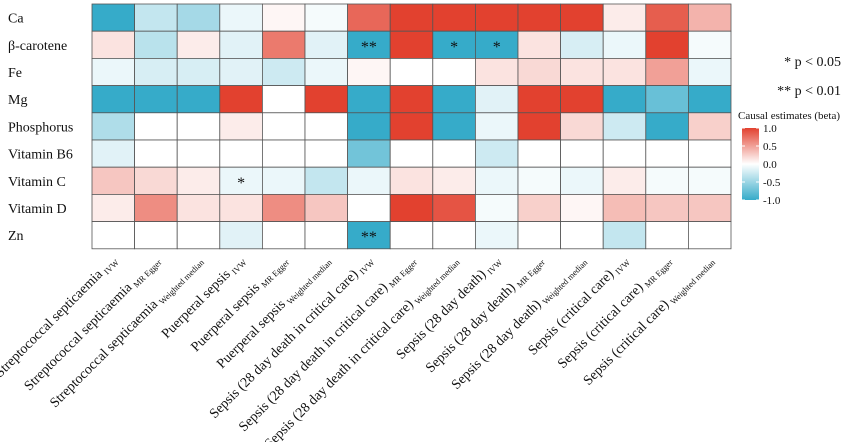 Image resolution: width=858 pixels, height=442 pixels. I want to click on colorbar-tick-label: -1.0, so click(772, 201).